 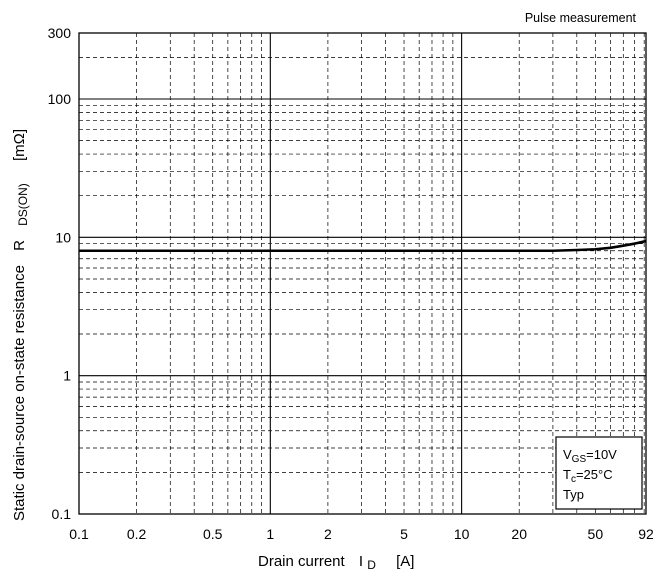 What do you see at coordinates (63, 237) in the screenshot?
I see `y-tick-label: 10` at bounding box center [63, 237].